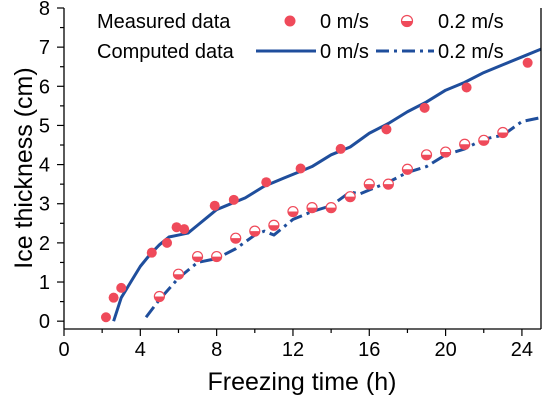  What do you see at coordinates (44, 322) in the screenshot?
I see `y-tick-label: 0` at bounding box center [44, 322].